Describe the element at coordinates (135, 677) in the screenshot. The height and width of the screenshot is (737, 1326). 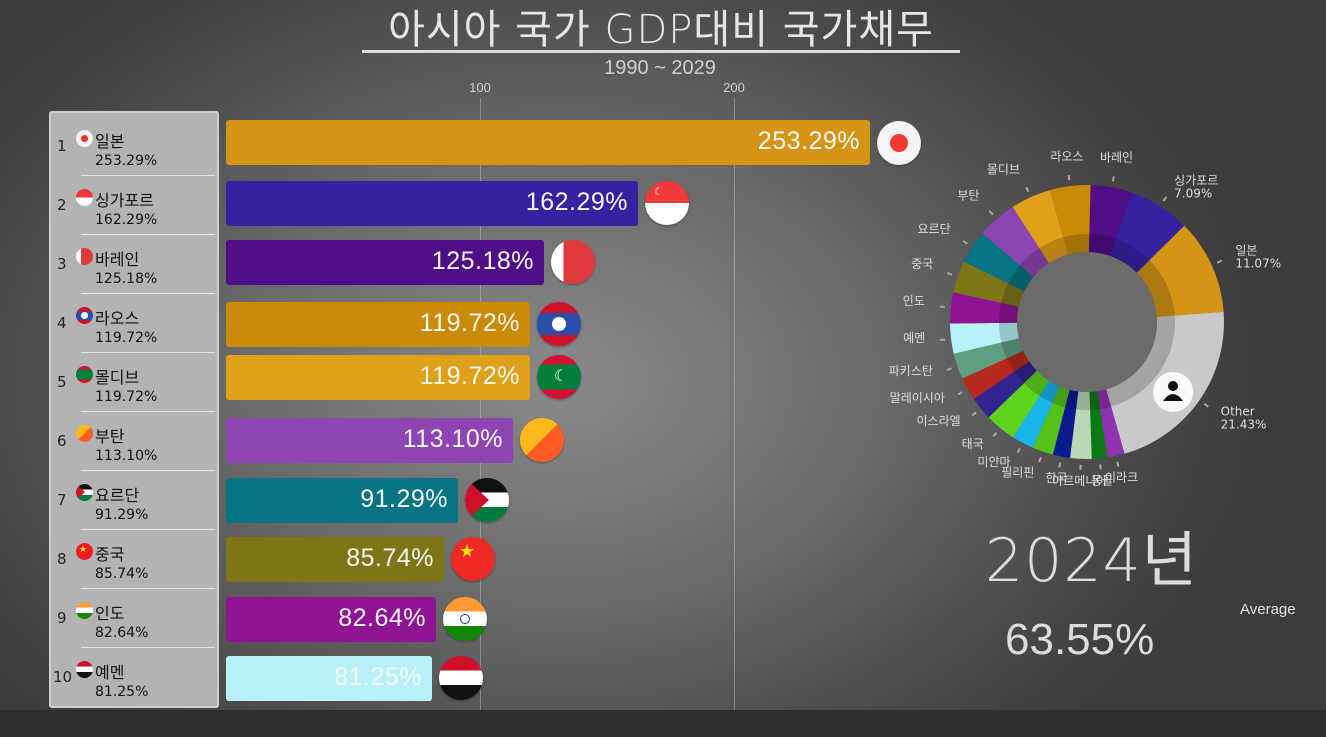
I see `ranking-row: 10 예멘 81.25%` at that location.